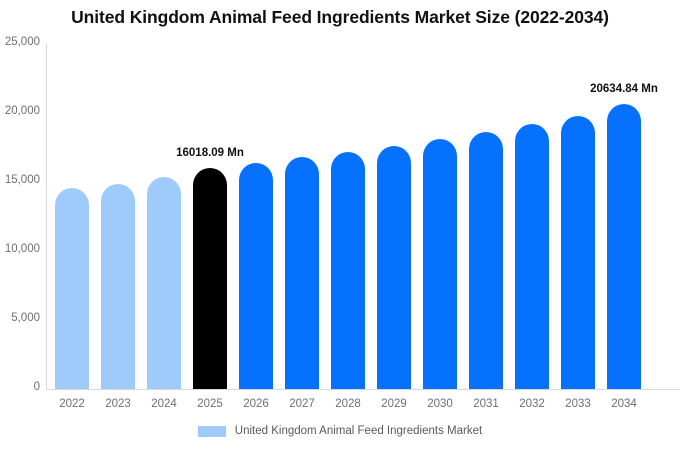  What do you see at coordinates (363, 389) in the screenshot?
I see `x-axis-line` at bounding box center [363, 389].